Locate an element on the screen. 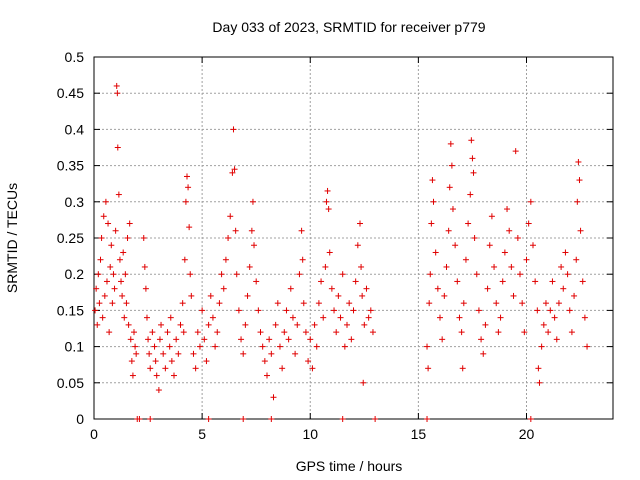 This screenshot has width=640, height=480. x-tick-label: 20 is located at coordinates (527, 434).